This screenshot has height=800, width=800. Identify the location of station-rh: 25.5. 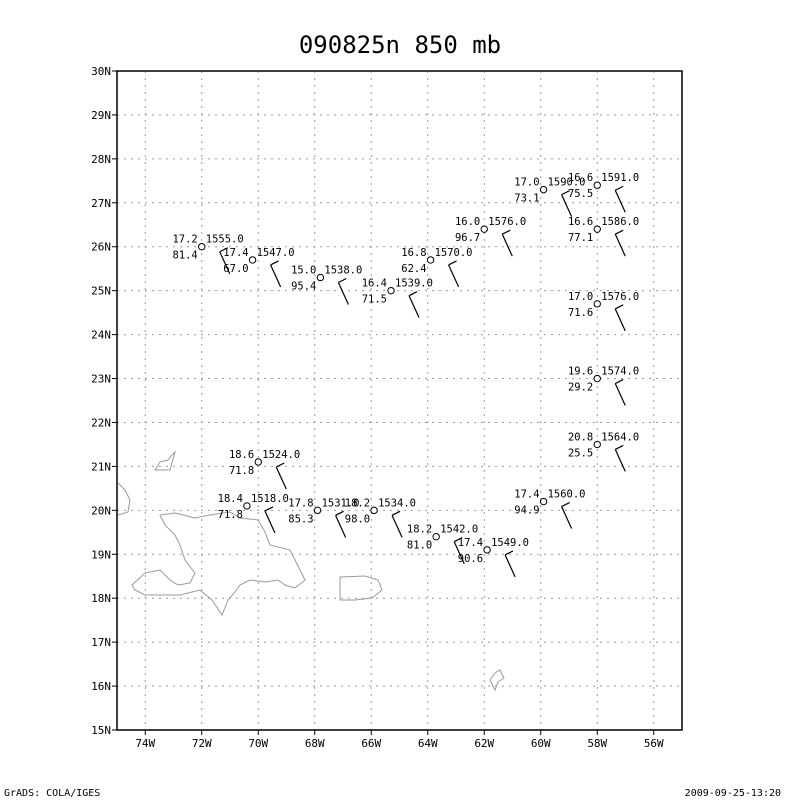
(580, 453).